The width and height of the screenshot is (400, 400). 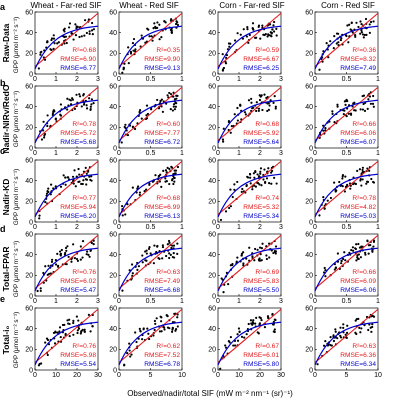 What do you see at coordinates (151, 227) in the screenshot?
I see `x-tick-label: 0.5` at bounding box center [151, 227].